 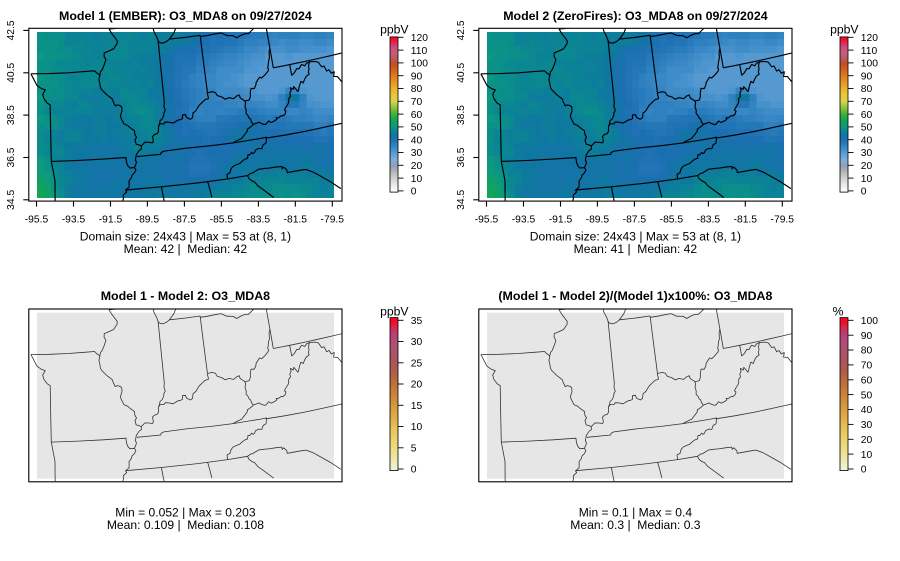 What do you see at coordinates (417, 364) in the screenshot?
I see `svg-text: 25` at bounding box center [417, 364].